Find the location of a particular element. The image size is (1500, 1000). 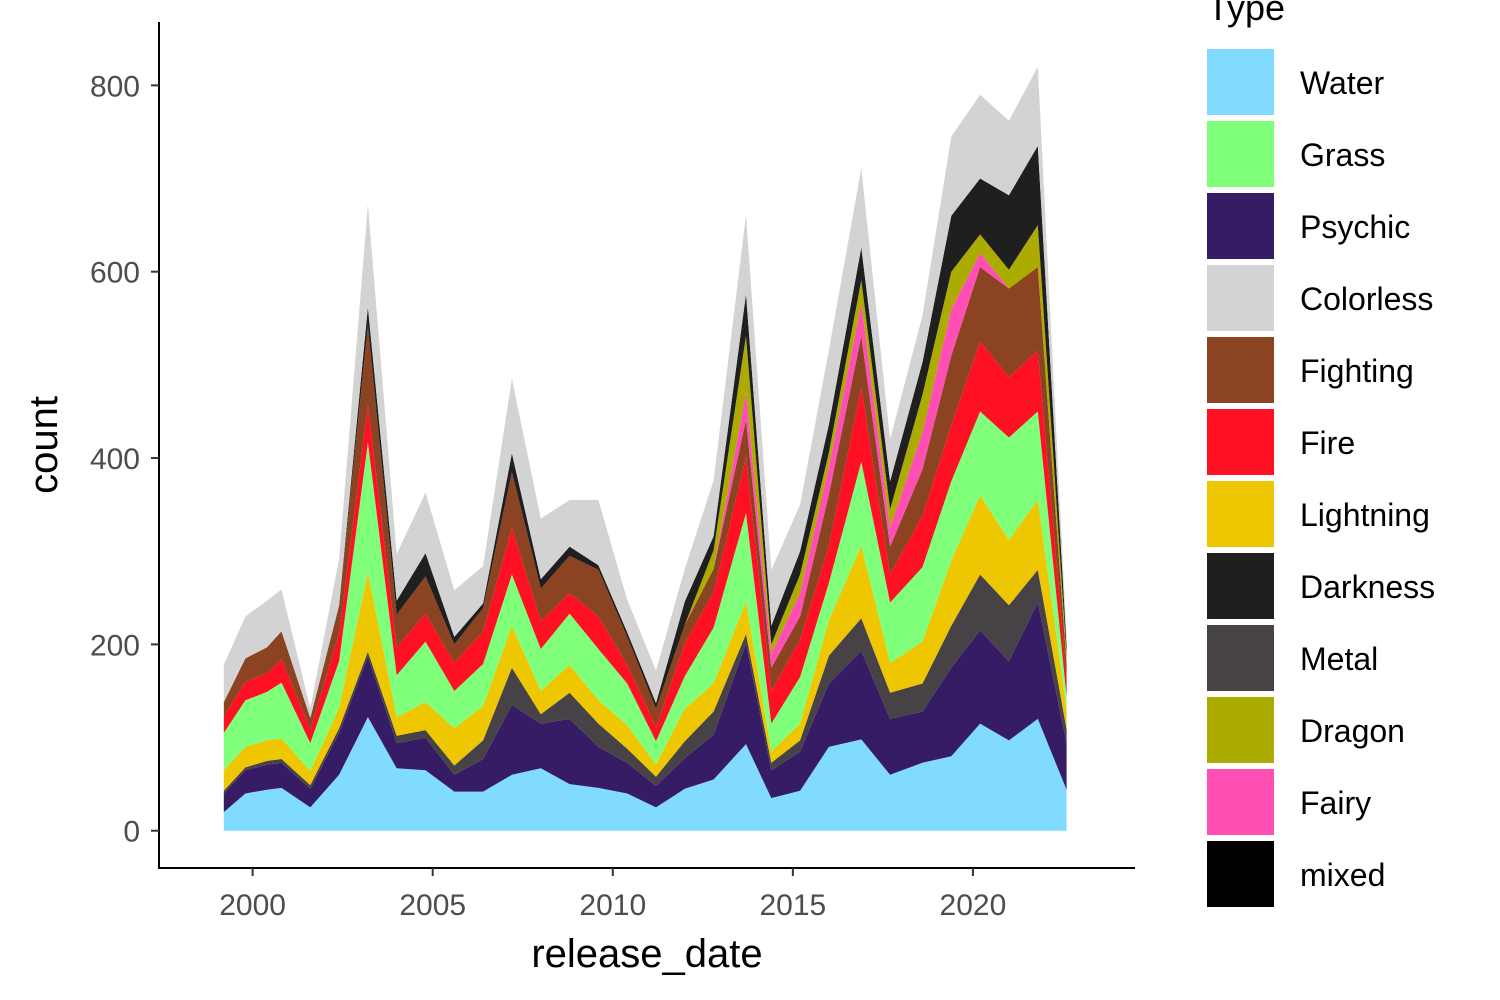

y-axis-ticks: 0 200 400 600 800 is located at coordinates (124, 459).